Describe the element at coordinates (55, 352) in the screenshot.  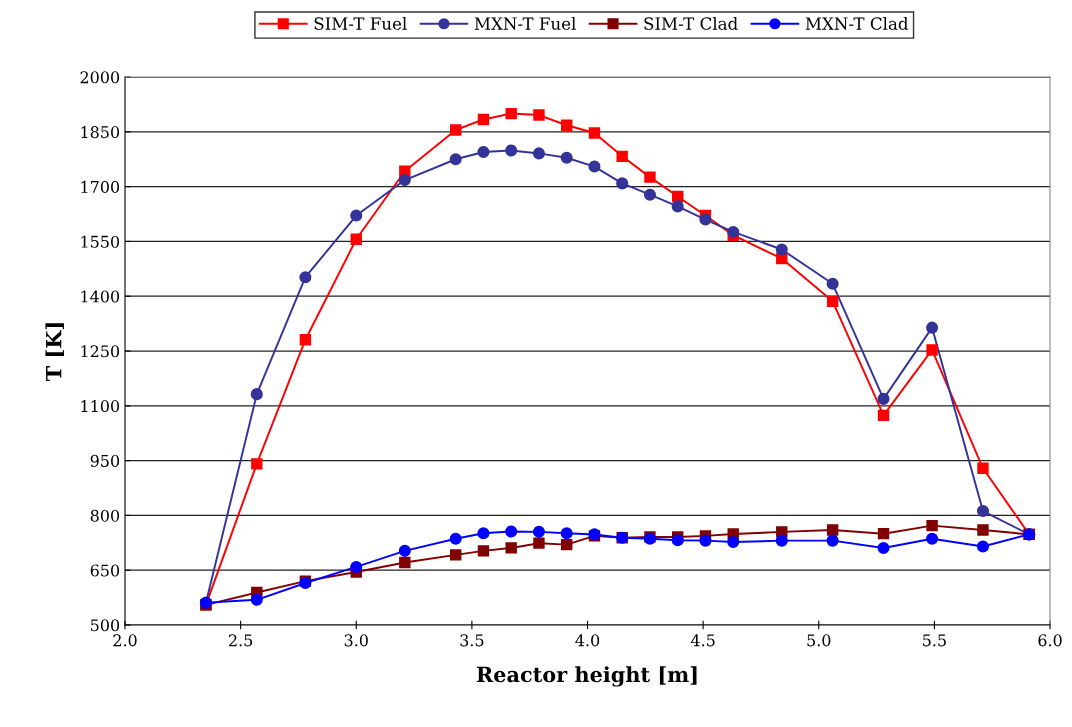
I see `y-axis-title: T [K]` at that location.